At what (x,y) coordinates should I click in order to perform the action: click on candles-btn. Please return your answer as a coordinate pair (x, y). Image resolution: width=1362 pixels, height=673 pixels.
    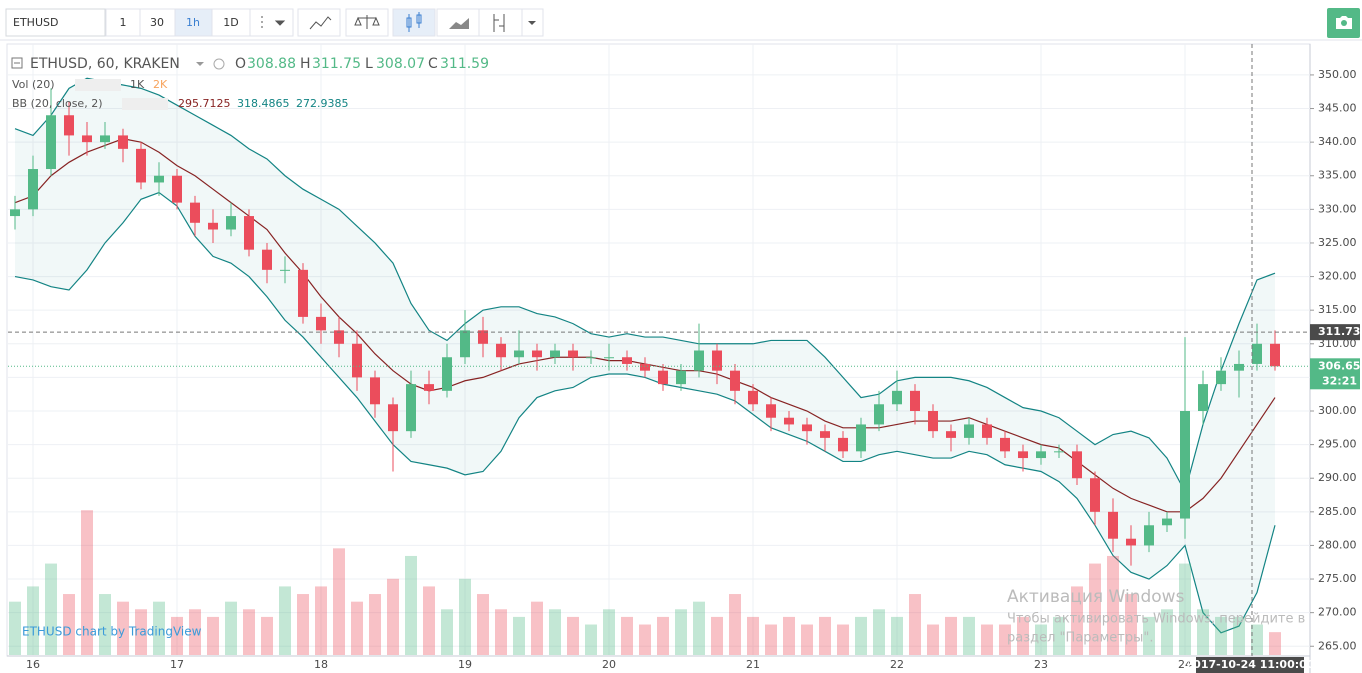
    Looking at the image, I should click on (414, 22).